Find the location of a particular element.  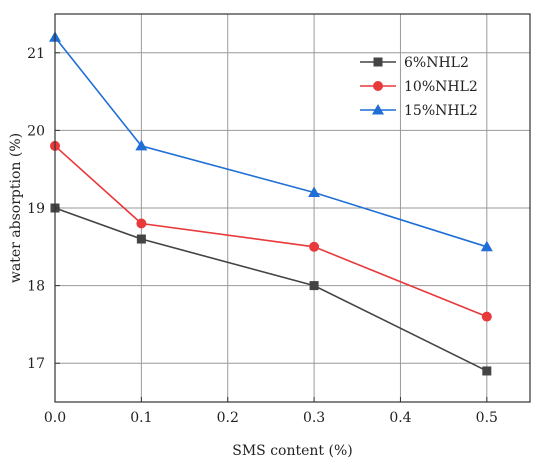

x-tick-label: 0.5 is located at coordinates (487, 418).